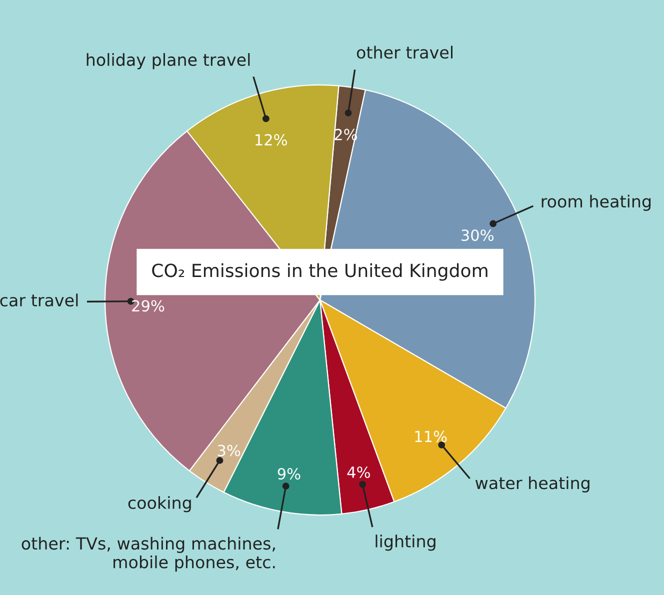 The image size is (664, 595). What do you see at coordinates (596, 202) in the screenshot?
I see `slice-label: room heating` at bounding box center [596, 202].